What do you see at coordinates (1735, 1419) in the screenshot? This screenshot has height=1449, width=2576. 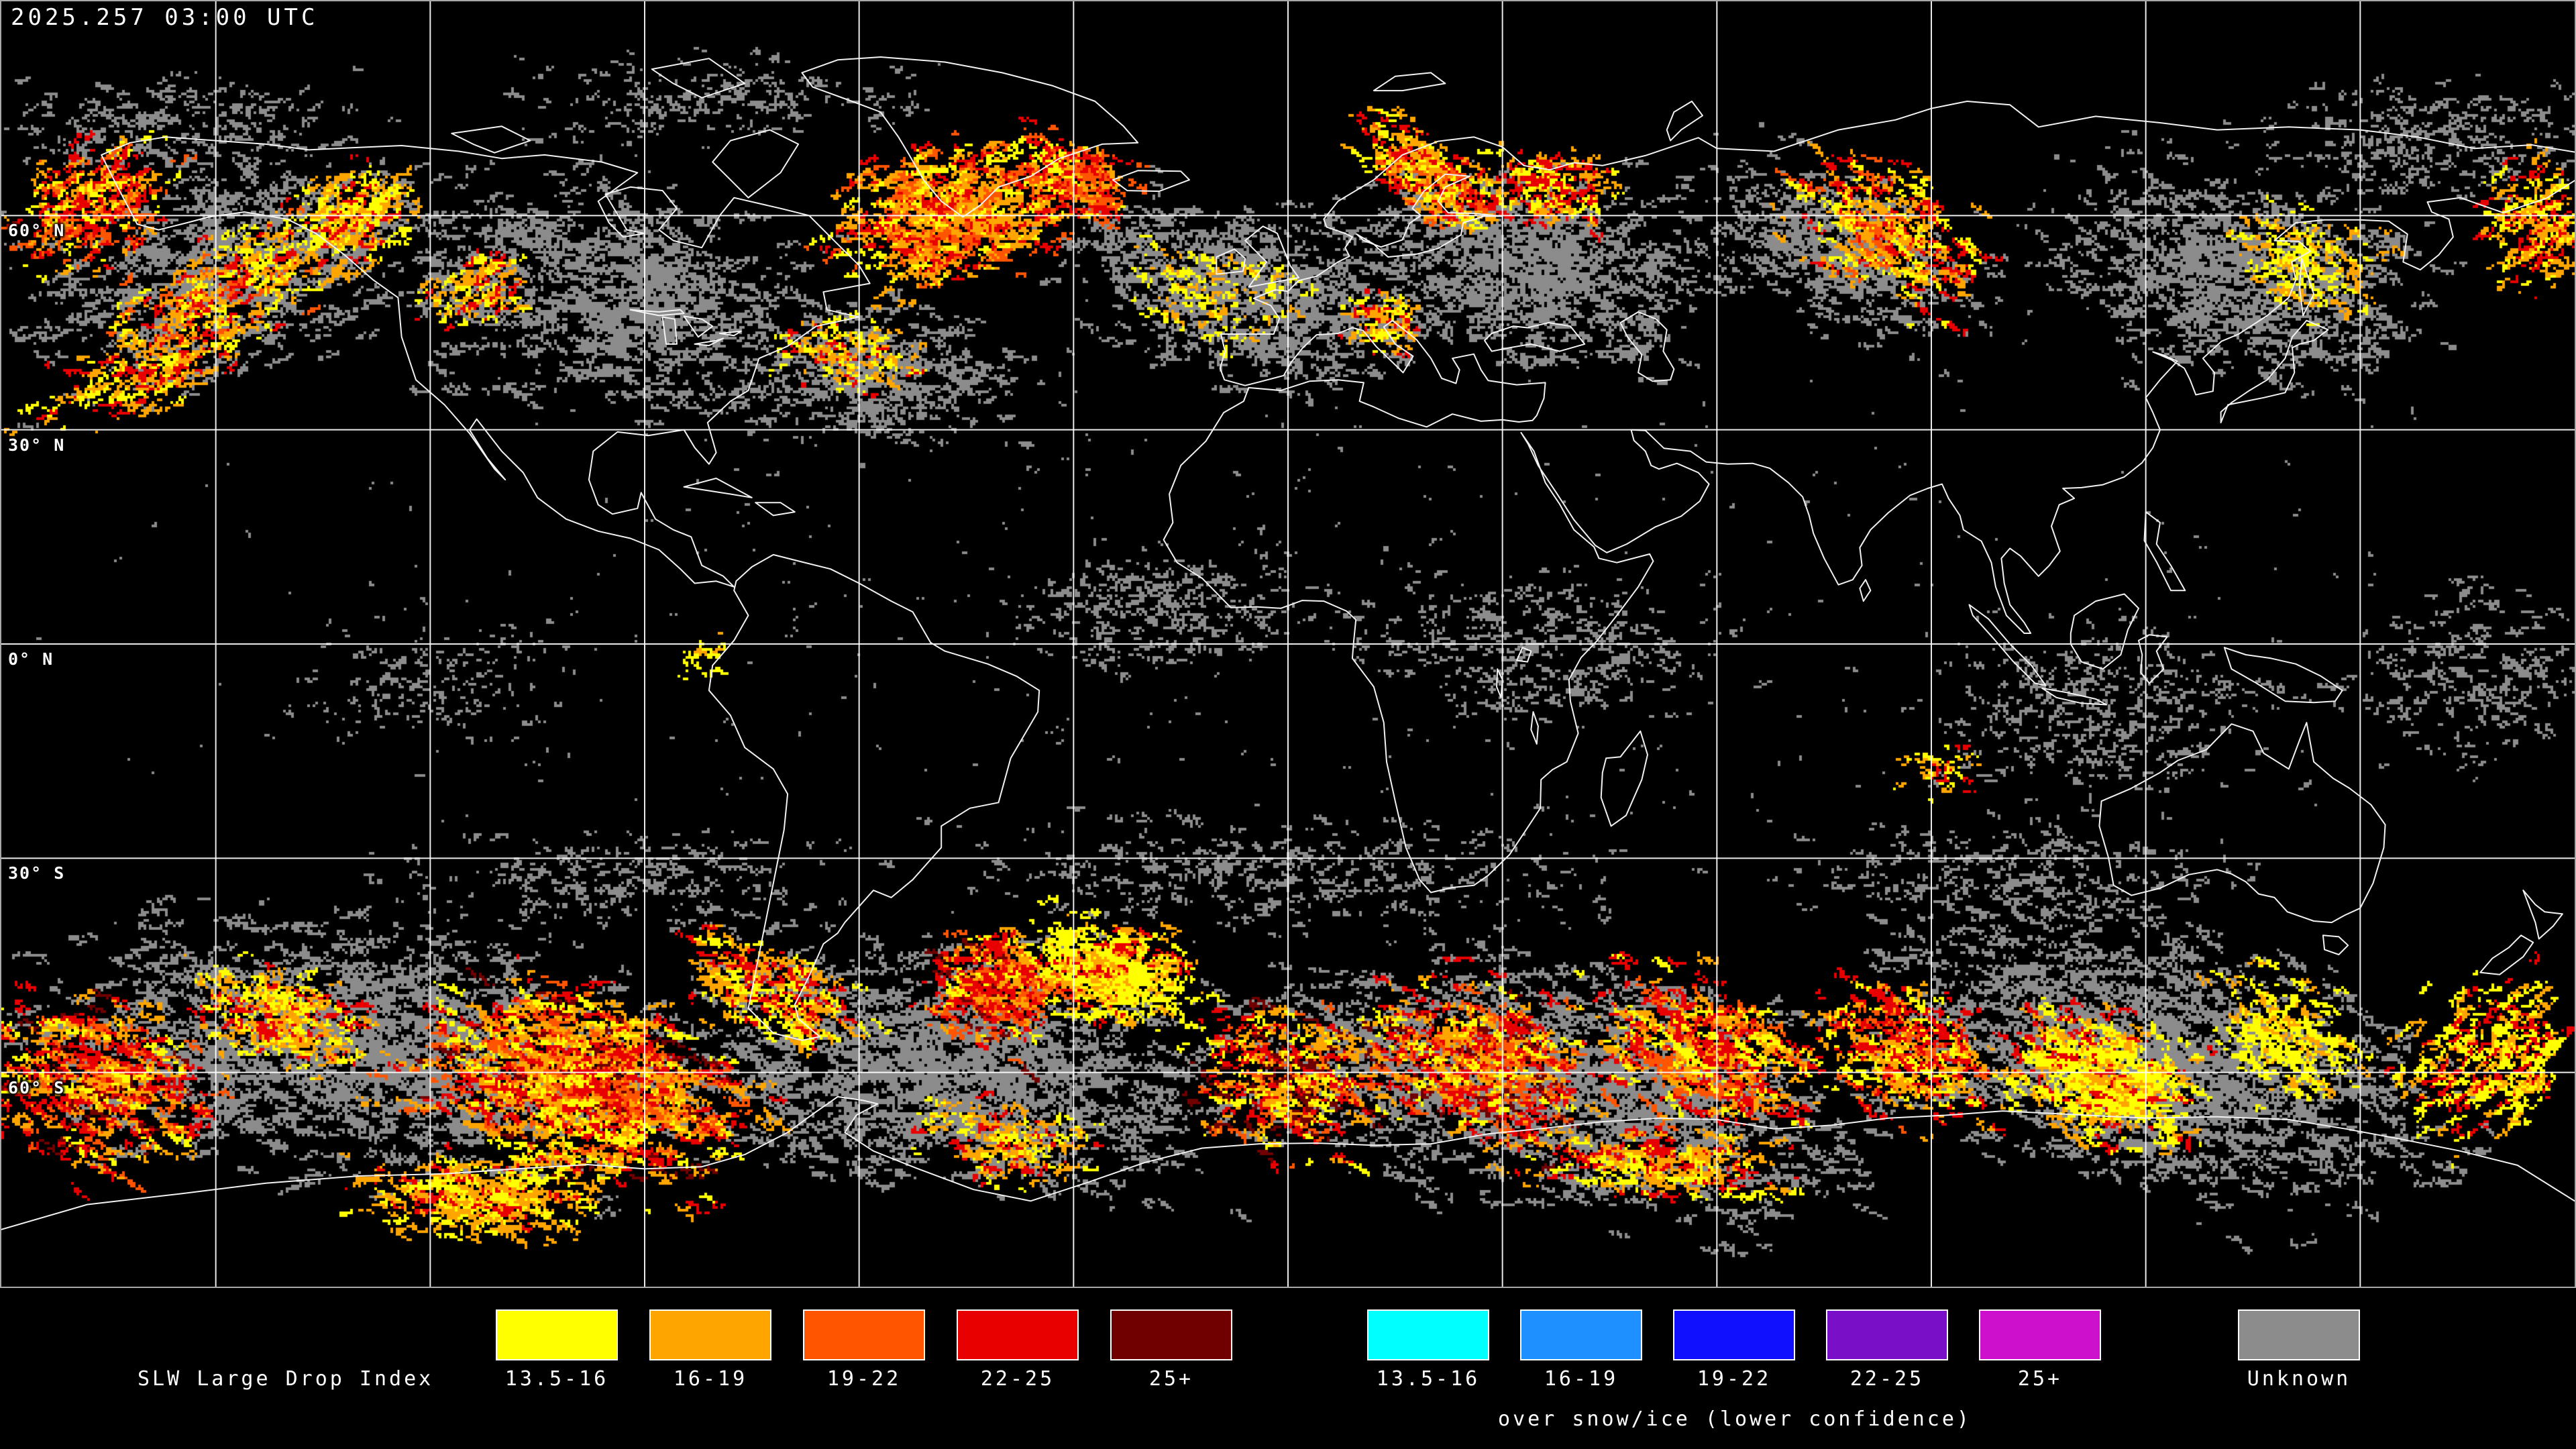 I see `legend-snow-ice-caption: over snow/ice (lower confidence)` at bounding box center [1735, 1419].